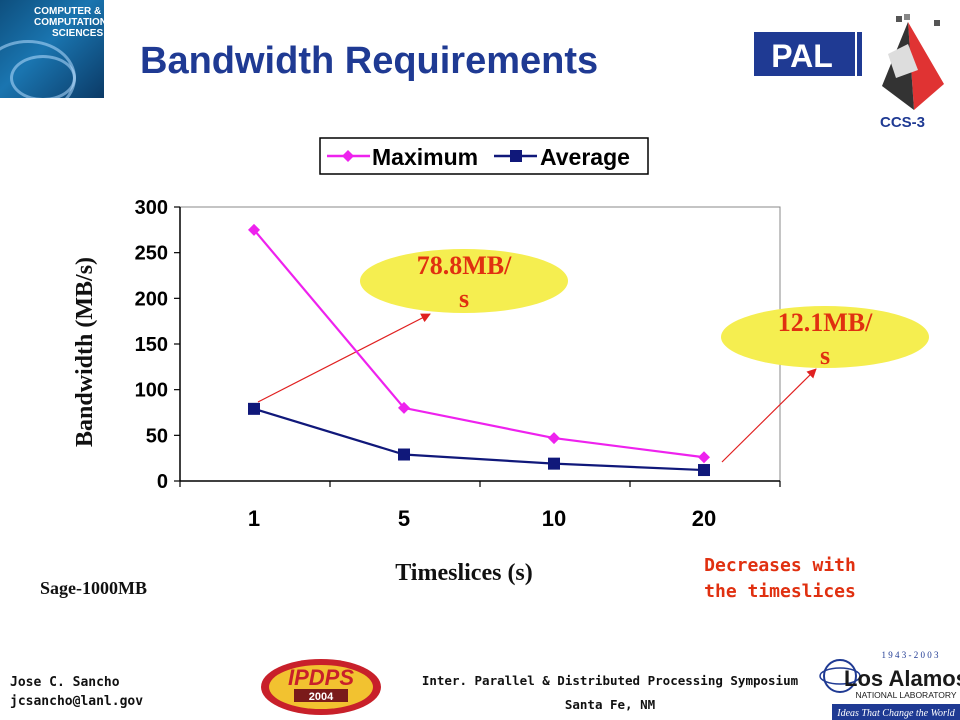  I want to click on x-tick-label: 5, so click(404, 518).